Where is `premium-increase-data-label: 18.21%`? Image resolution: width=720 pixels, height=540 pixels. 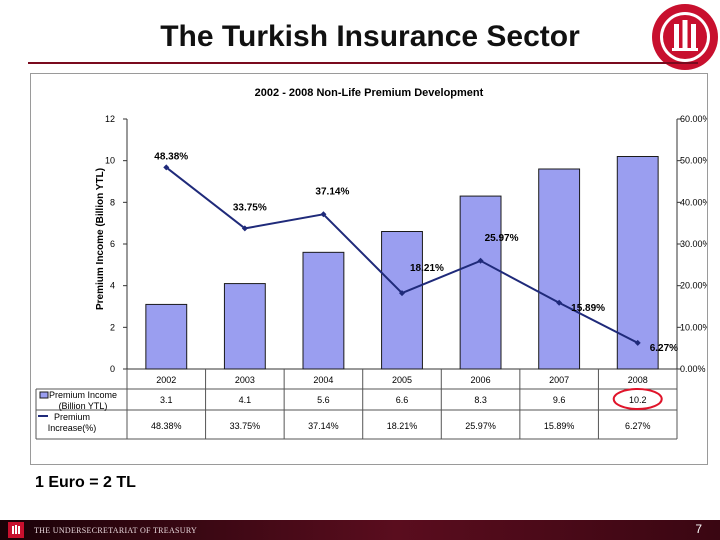 premium-increase-data-label: 18.21% is located at coordinates (427, 268).